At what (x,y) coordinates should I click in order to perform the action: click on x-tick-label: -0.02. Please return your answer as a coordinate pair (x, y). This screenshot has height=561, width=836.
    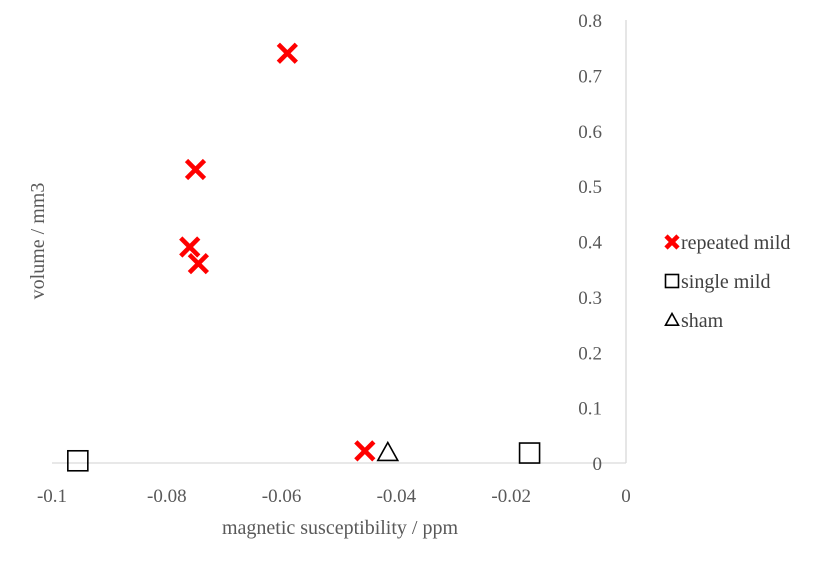
    Looking at the image, I should click on (511, 496).